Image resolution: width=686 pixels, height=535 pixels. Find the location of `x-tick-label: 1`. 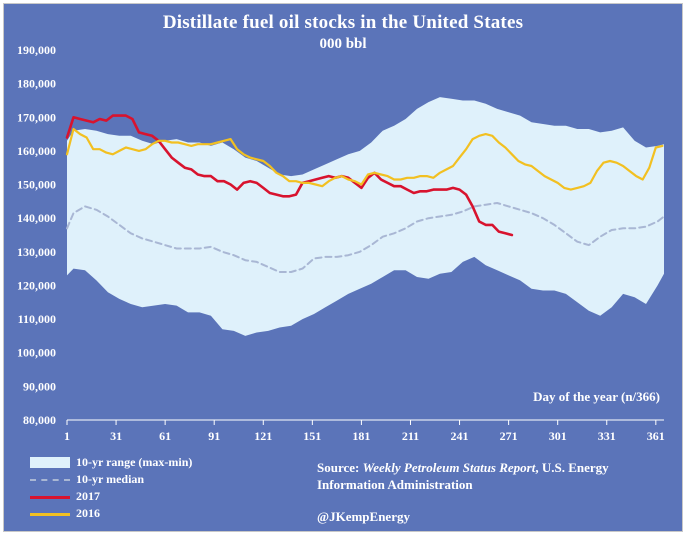

x-tick-label: 1 is located at coordinates (67, 436).